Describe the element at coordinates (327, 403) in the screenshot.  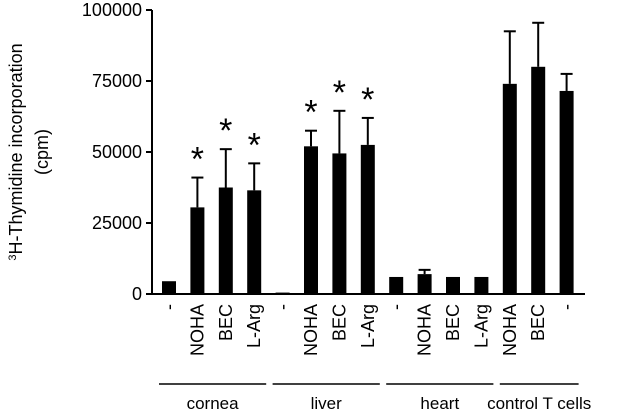
I see `group-label: liver` at that location.